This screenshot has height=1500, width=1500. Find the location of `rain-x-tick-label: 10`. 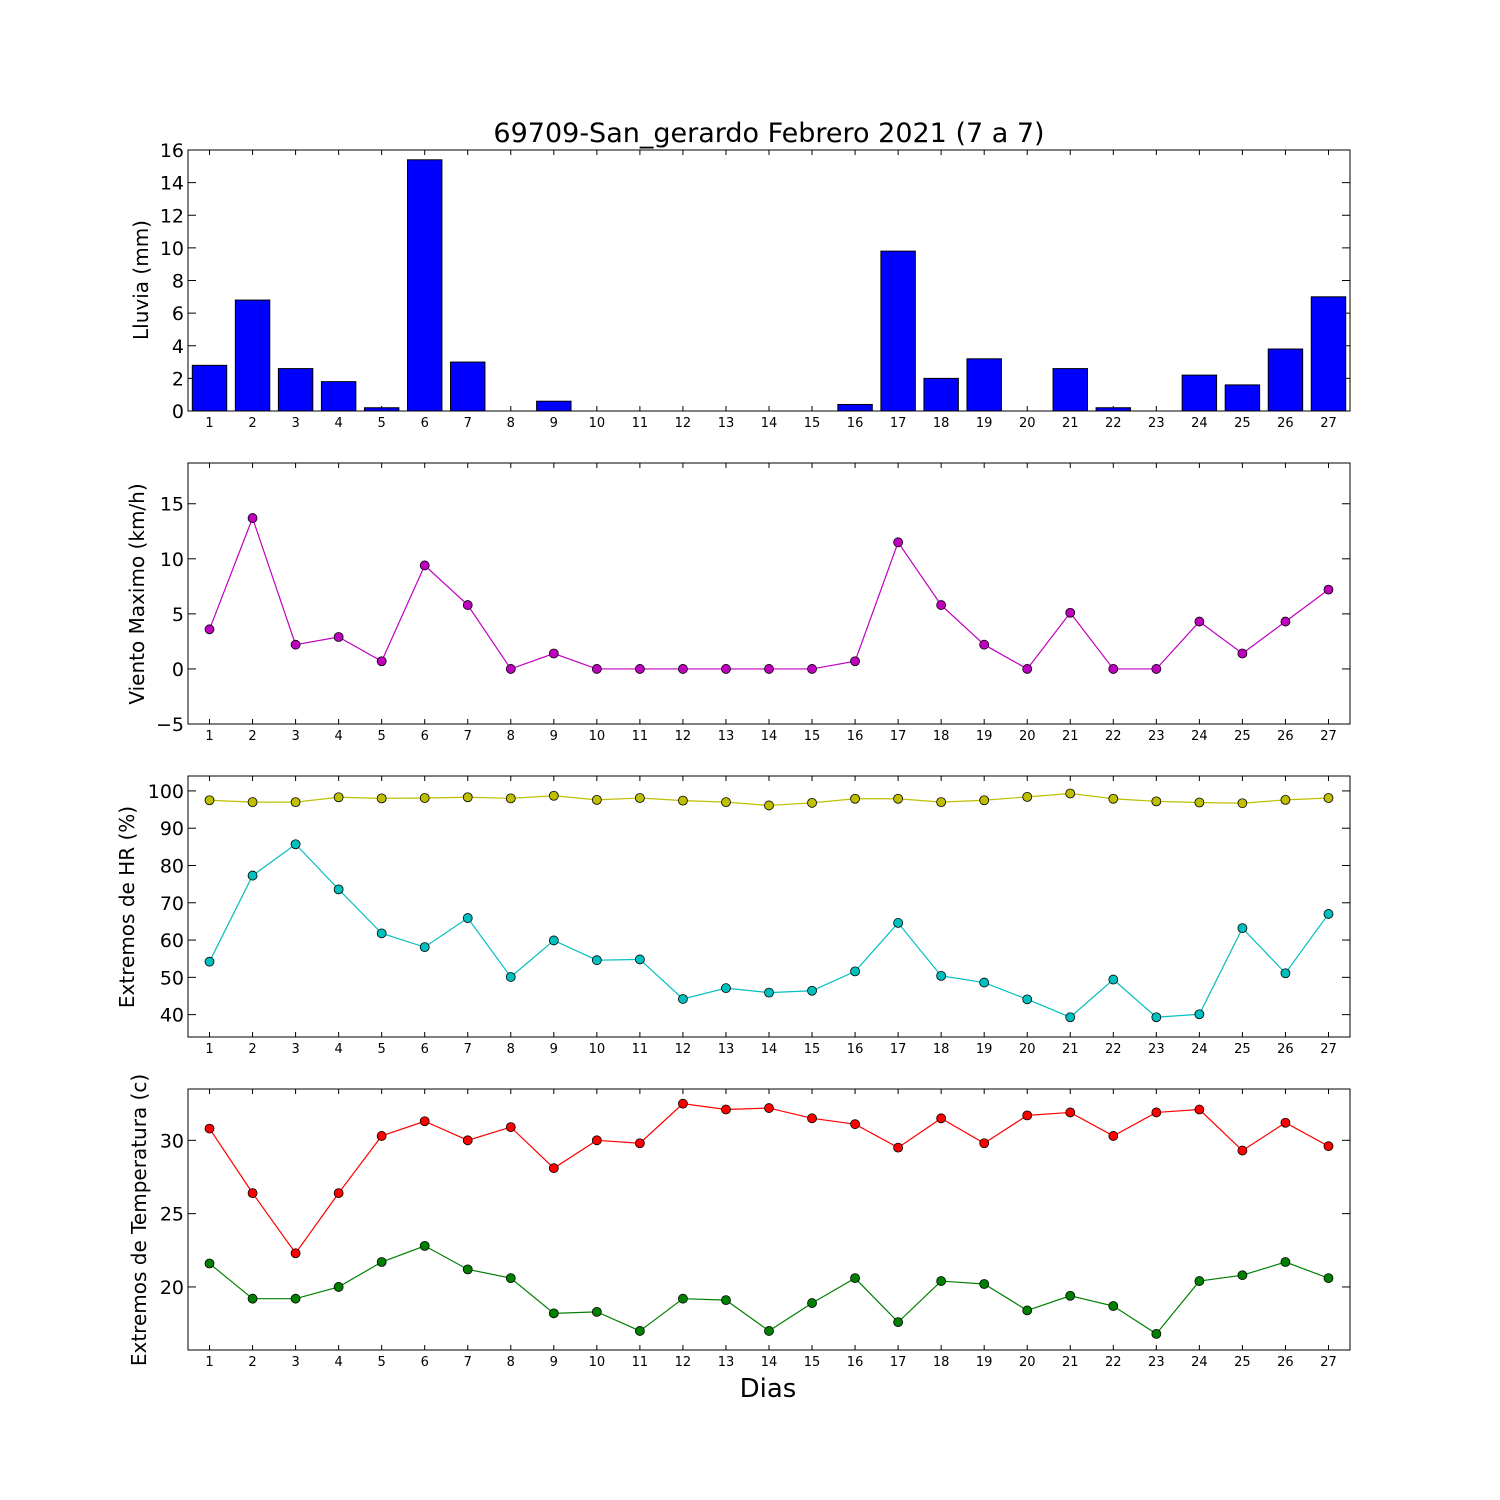

rain-x-tick-label: 10 is located at coordinates (597, 423).